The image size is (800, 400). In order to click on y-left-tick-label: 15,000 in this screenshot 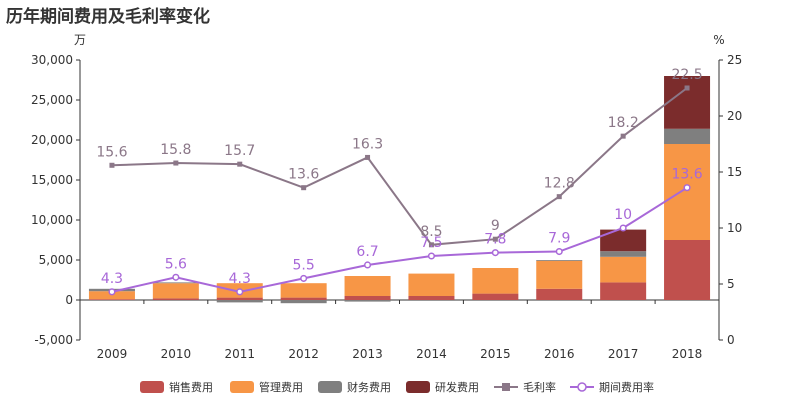, I will do `click(52, 180)`.